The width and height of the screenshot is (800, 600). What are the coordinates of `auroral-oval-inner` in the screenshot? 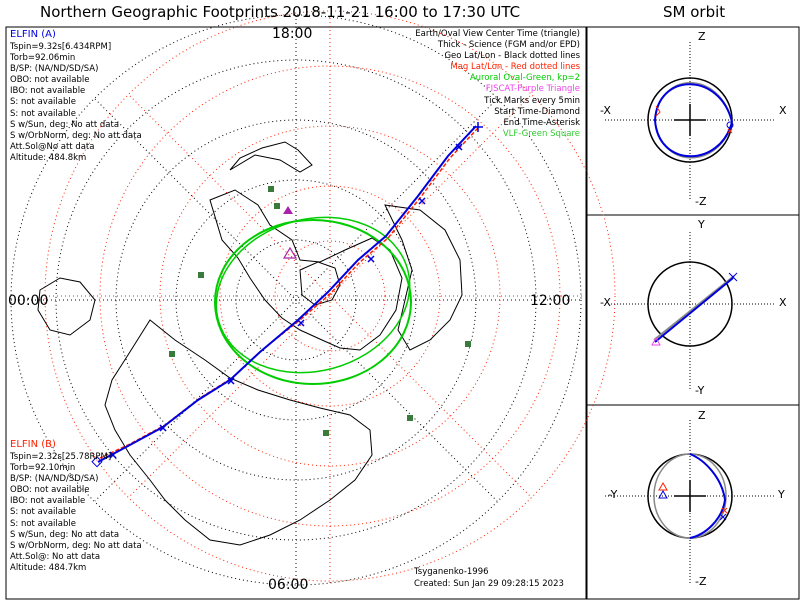 It's located at (313, 302).